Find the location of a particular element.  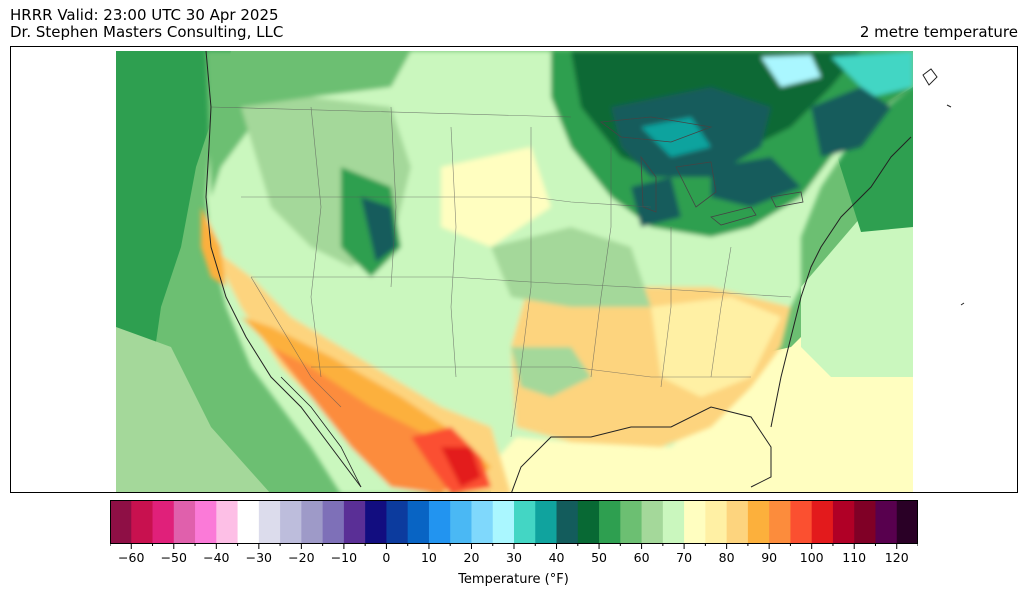

colorbar-tick-label: −30 is located at coordinates (259, 557).